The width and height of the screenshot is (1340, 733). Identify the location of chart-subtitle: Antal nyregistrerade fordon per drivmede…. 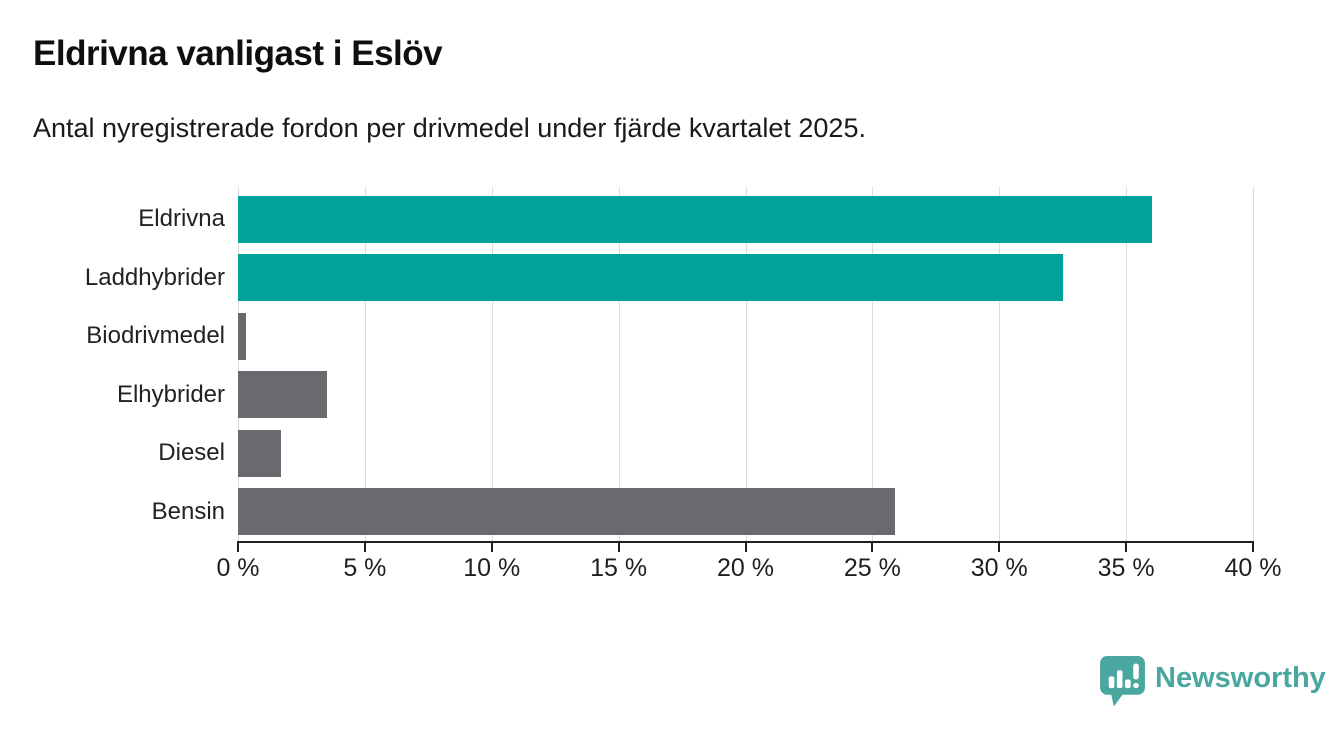
(449, 128).